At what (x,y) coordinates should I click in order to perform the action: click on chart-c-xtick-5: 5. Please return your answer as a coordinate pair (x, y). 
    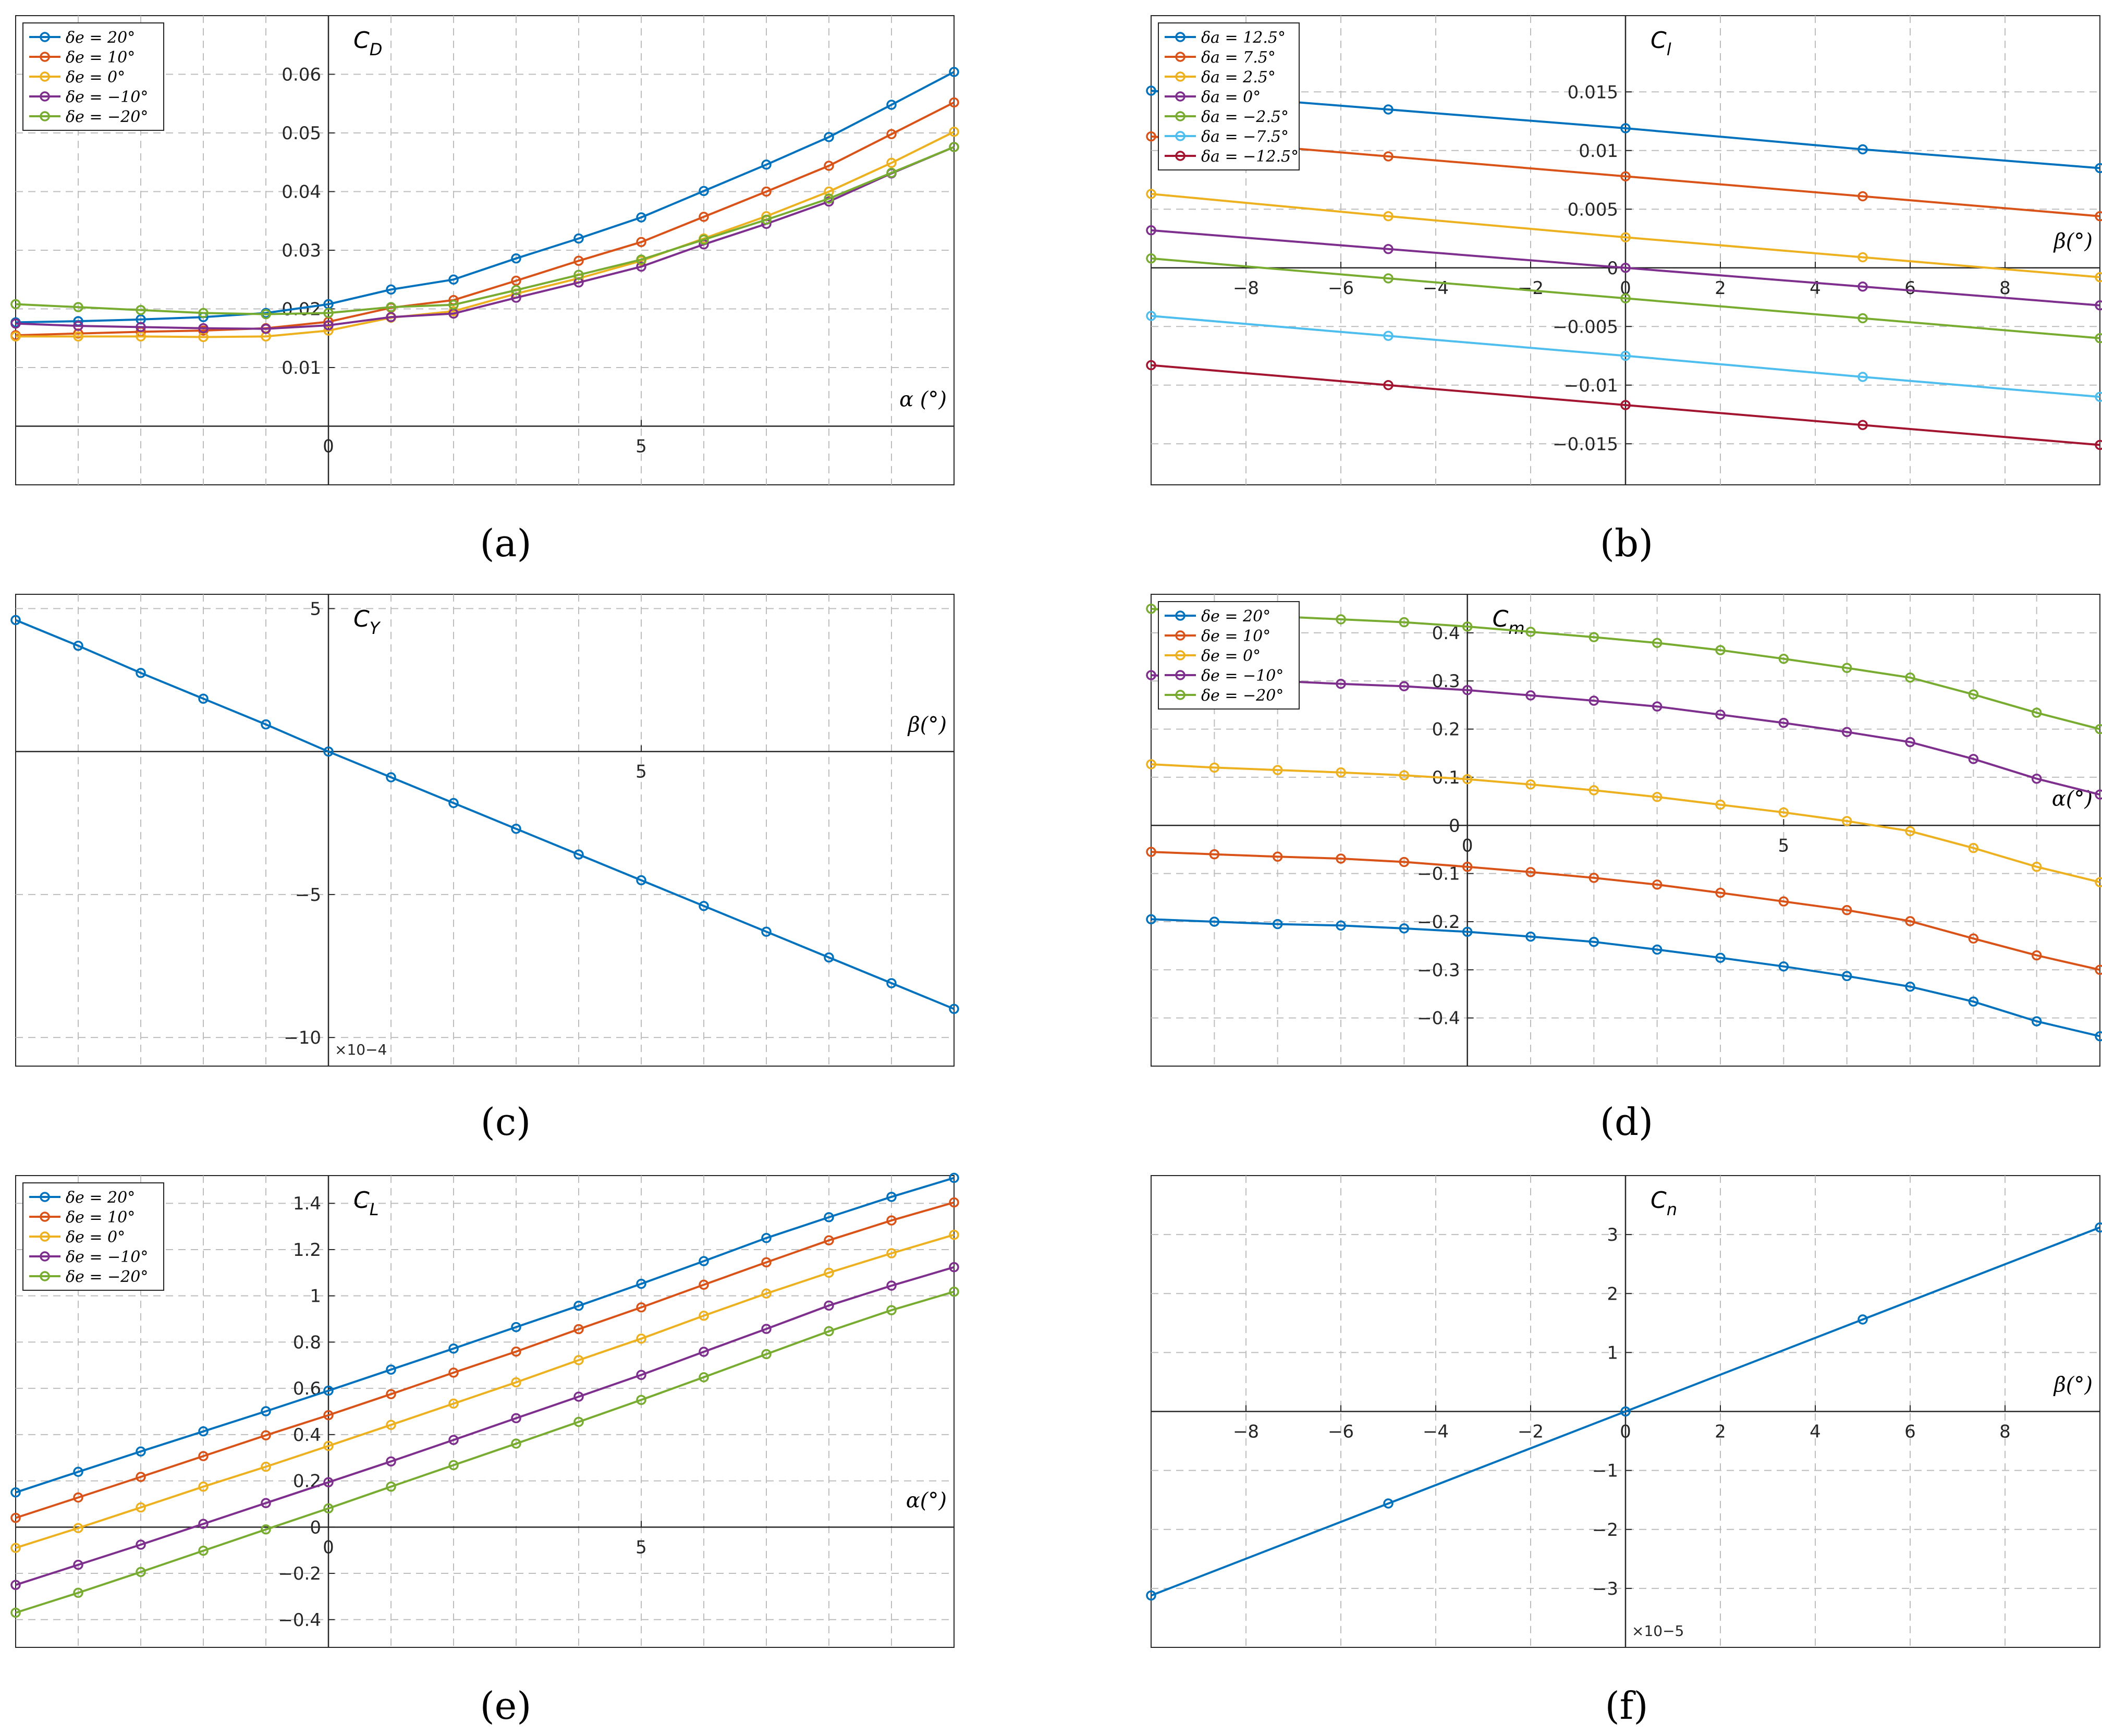
    Looking at the image, I should click on (641, 773).